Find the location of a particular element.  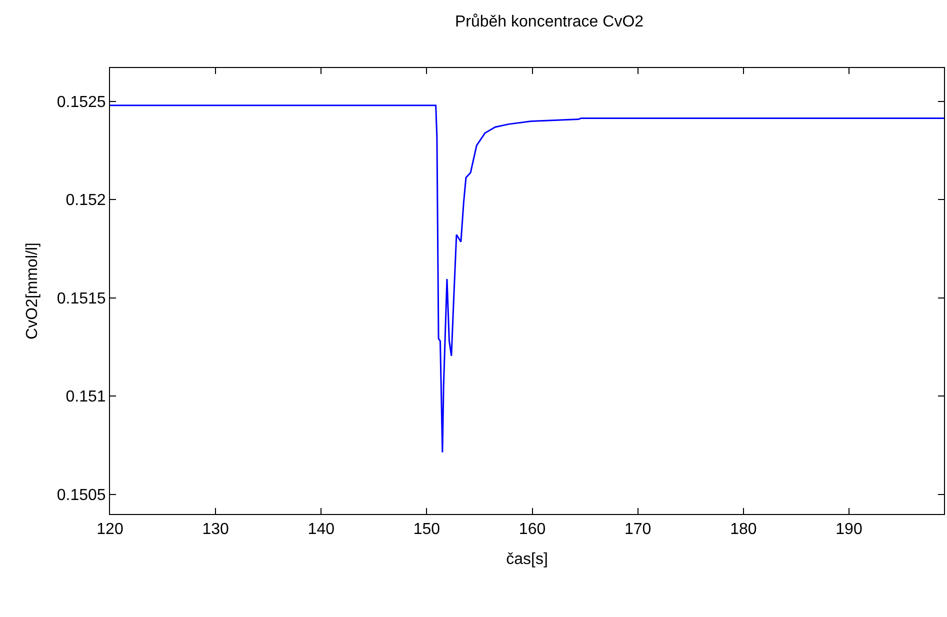

y-tick-label: 0.151 is located at coordinates (86, 397).